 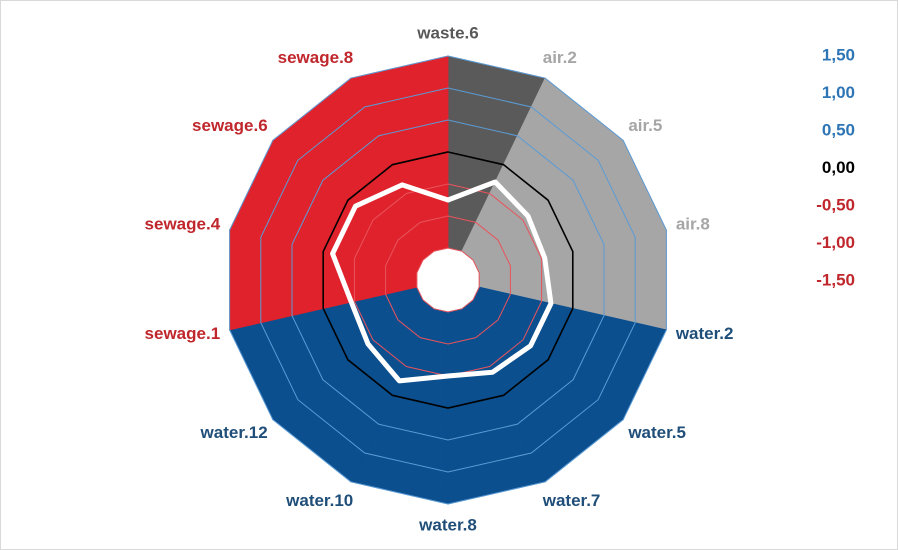 What do you see at coordinates (571, 500) in the screenshot?
I see `category-label: water.7` at bounding box center [571, 500].